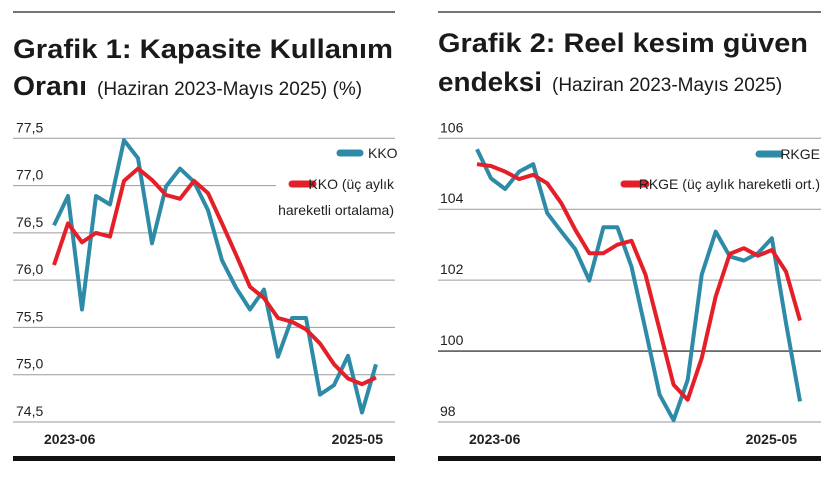  Describe the element at coordinates (203, 49) in the screenshot. I see `chart-title-line1: Grafik 1: Kapasite Kullanım` at that location.